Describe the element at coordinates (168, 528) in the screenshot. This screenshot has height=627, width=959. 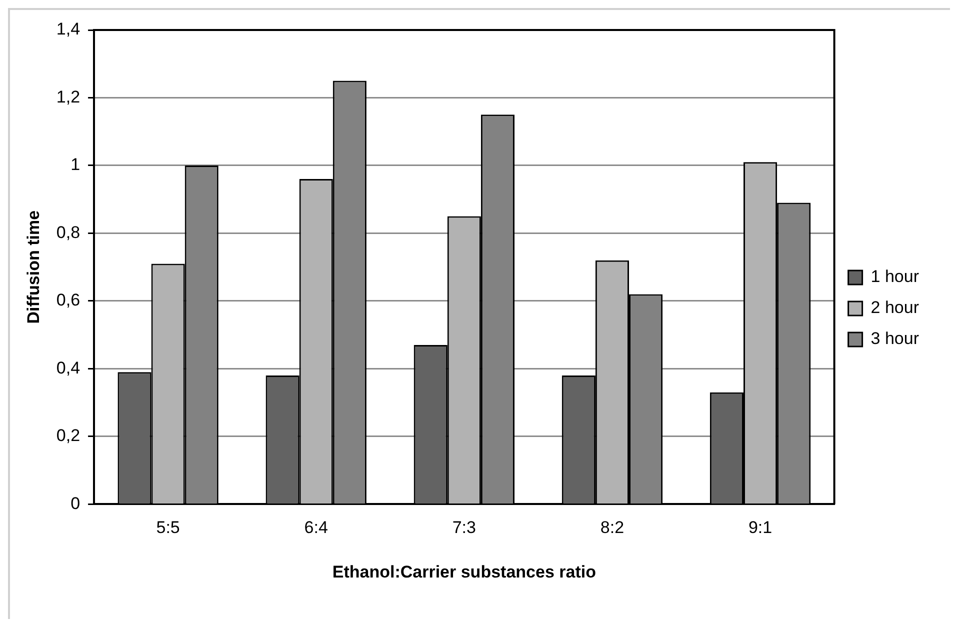
I see `x-tick-label: 5:5` at that location.